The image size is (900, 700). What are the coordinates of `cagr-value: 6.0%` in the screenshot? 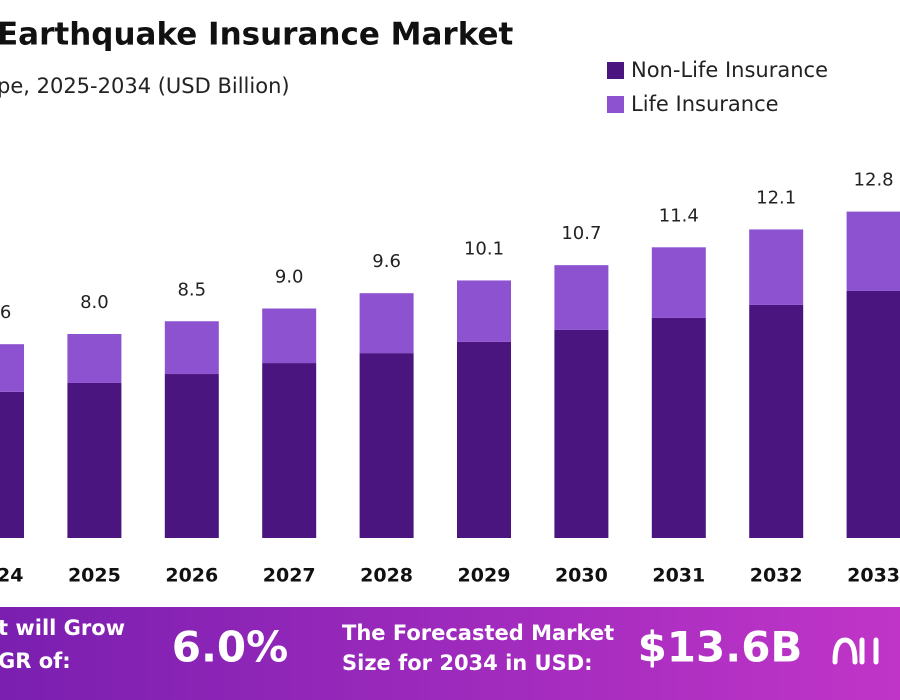 It's located at (230, 647).